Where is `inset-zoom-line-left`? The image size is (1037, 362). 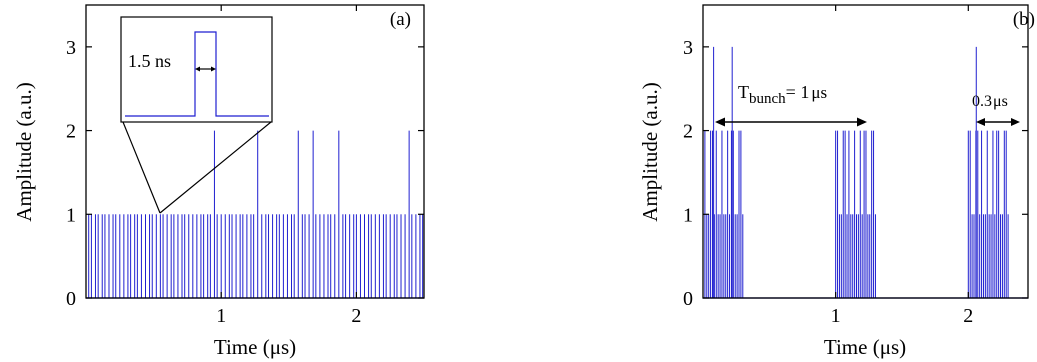 inset-zoom-line-left is located at coordinates (141, 167).